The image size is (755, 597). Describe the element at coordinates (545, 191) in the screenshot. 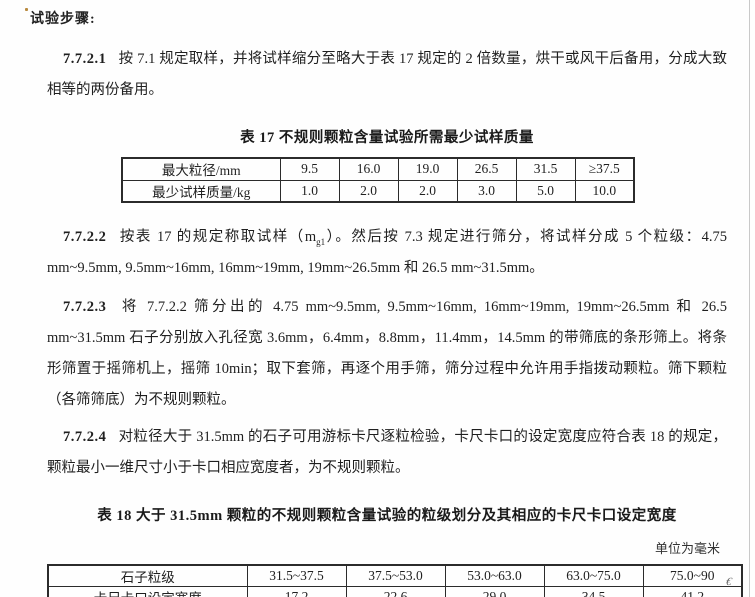

I see `table-cell: 5.0` at that location.